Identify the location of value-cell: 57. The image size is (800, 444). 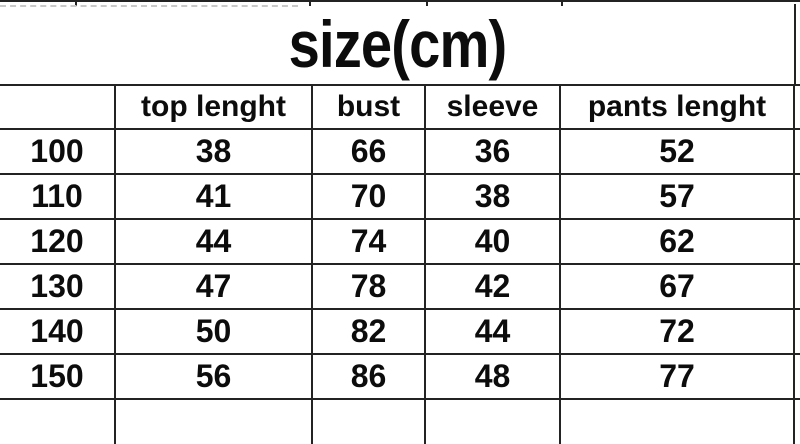
(677, 196).